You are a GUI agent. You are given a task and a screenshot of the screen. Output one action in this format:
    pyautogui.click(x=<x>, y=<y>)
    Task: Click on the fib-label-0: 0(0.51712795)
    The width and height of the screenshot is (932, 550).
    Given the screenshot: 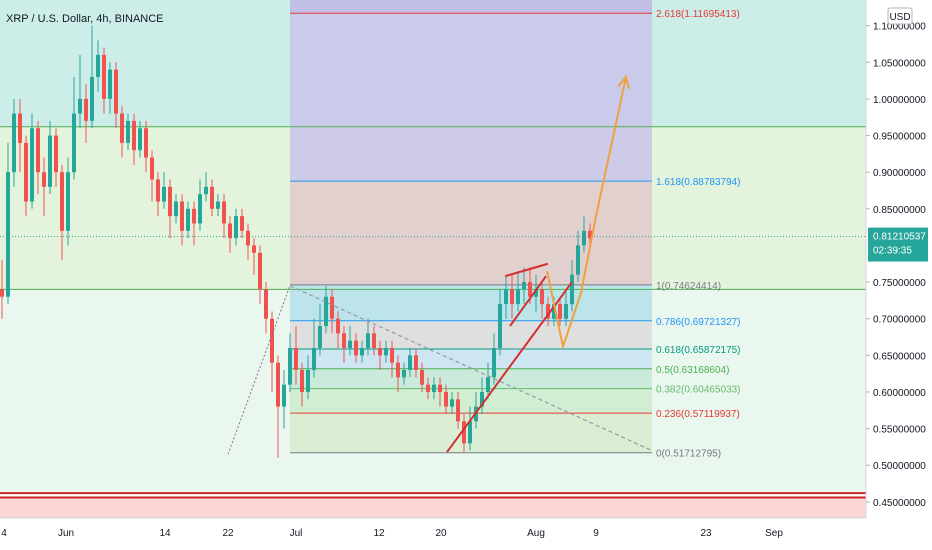 What is the action you would take?
    pyautogui.click(x=688, y=454)
    